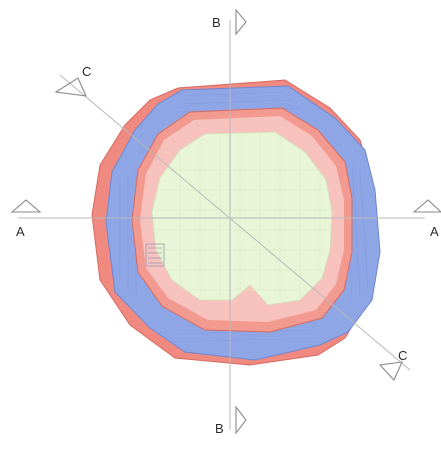 Image resolution: width=441 pixels, height=449 pixels. What do you see at coordinates (155, 255) in the screenshot?
I see `stair-detail` at bounding box center [155, 255].